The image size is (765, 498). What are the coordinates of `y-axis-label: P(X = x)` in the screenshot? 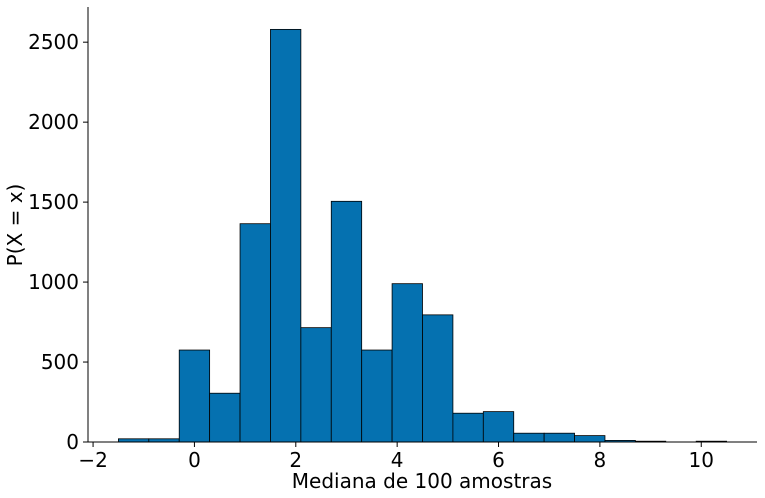 It's located at (15, 225).